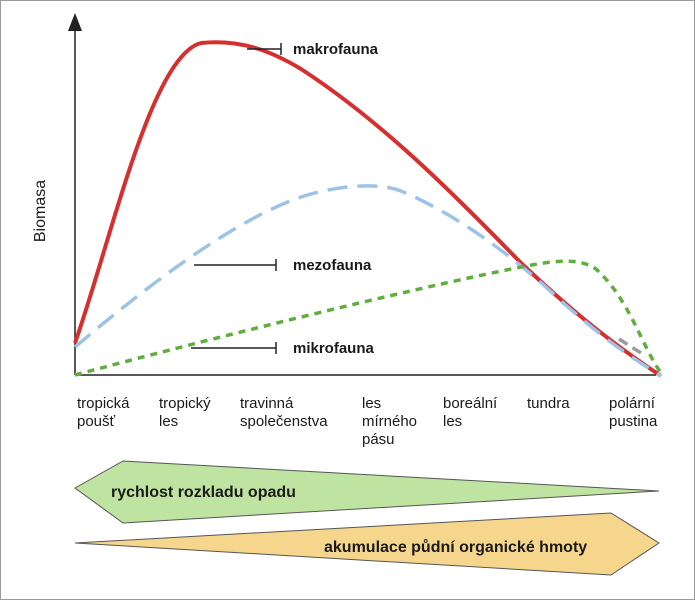 Image resolution: width=695 pixels, height=600 pixels. I want to click on x-tick-label-line: boreální, so click(470, 403).